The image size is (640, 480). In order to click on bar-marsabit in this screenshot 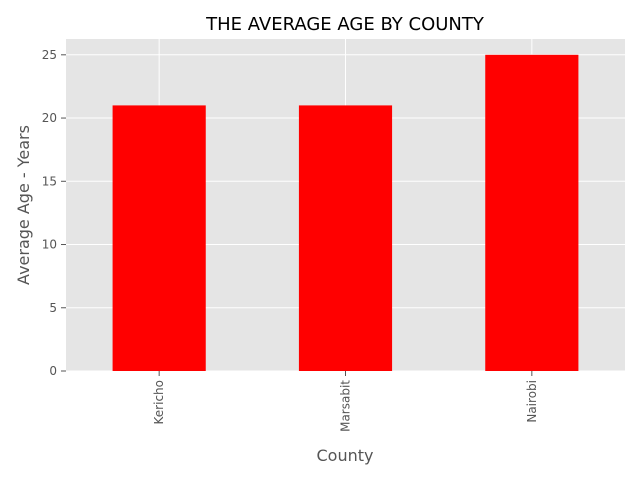, I will do `click(345, 238)`.